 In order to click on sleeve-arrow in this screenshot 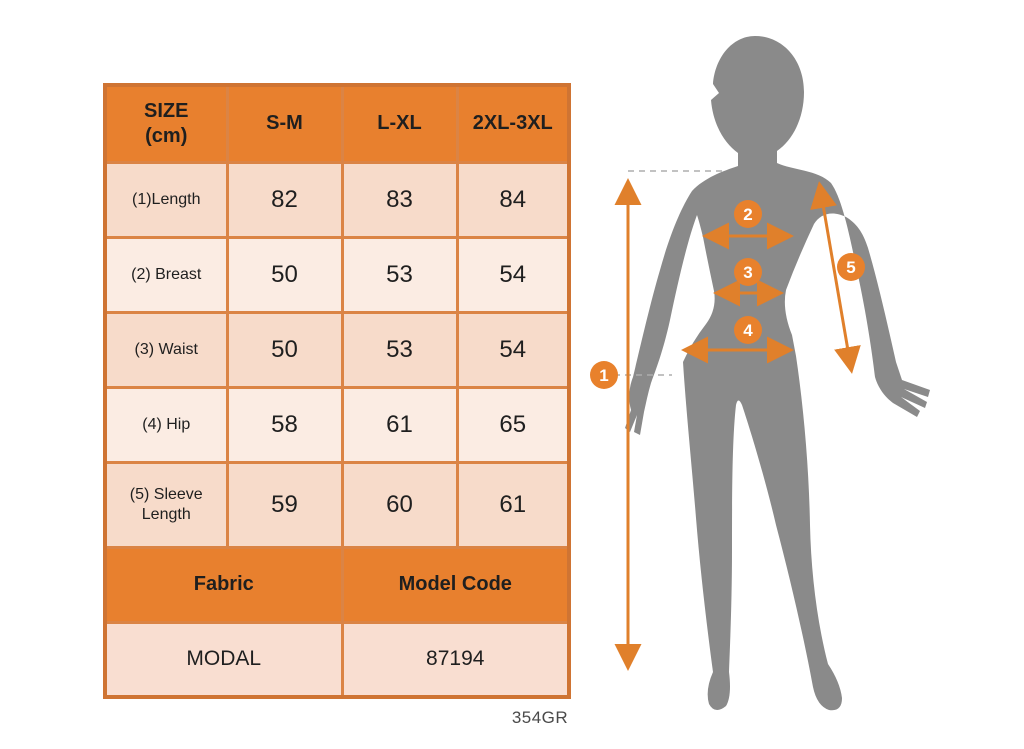, I will do `click(835, 277)`.